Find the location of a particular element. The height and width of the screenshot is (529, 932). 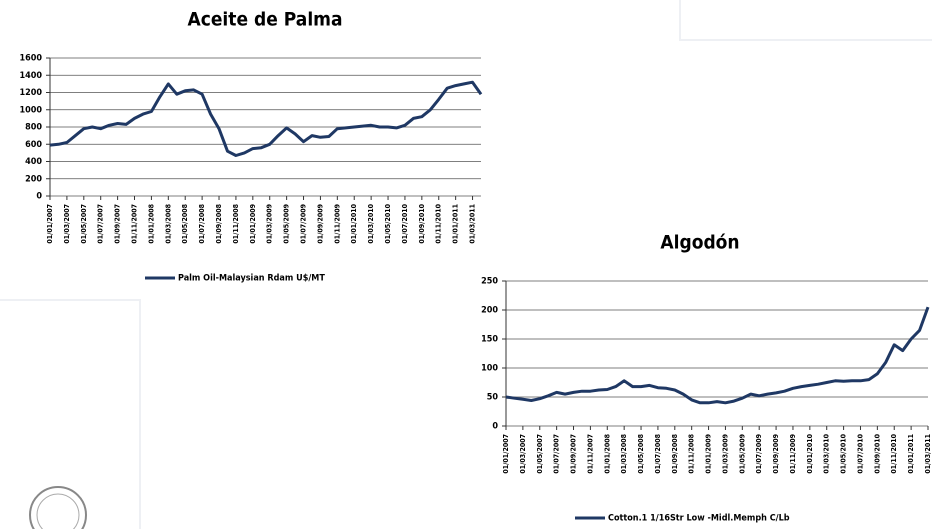

y-tick-label: 800 is located at coordinates (33, 128).